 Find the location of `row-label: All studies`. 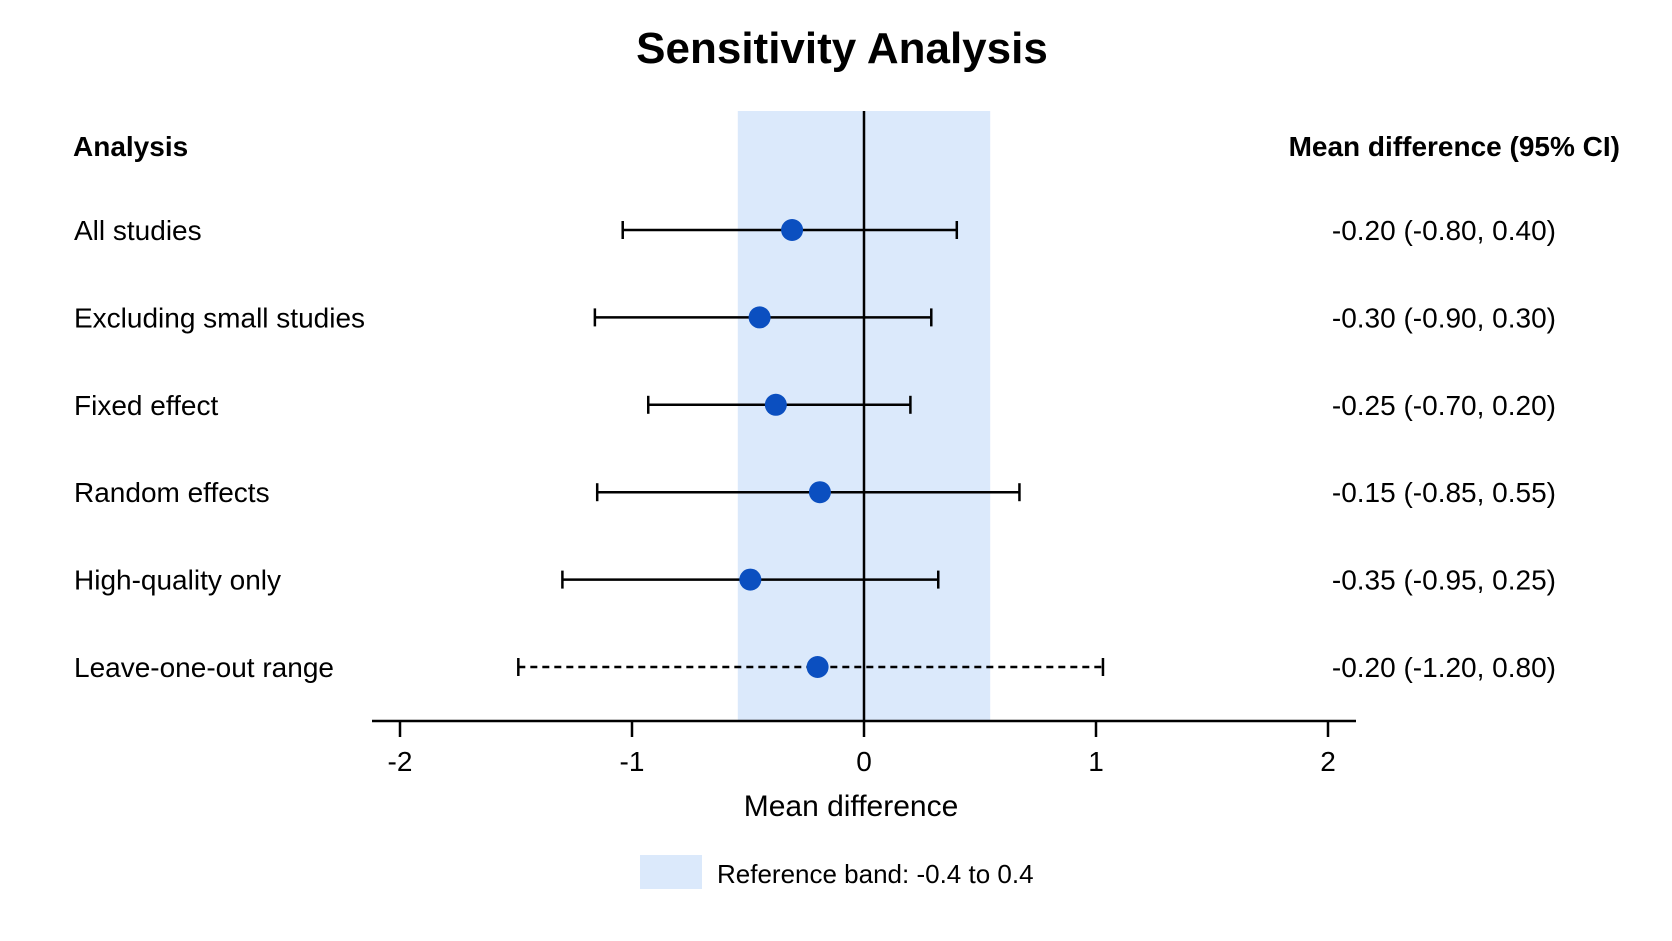

row-label: All studies is located at coordinates (138, 230).